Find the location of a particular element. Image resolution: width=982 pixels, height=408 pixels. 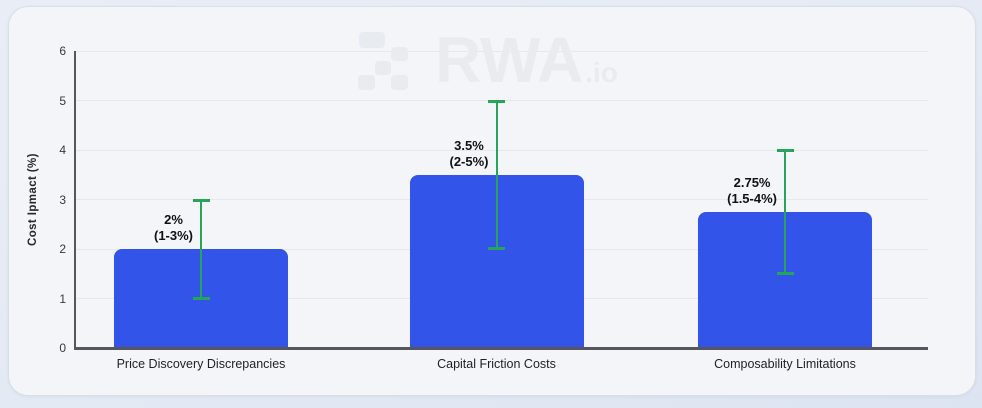

y-tick-label: 5 is located at coordinates (62, 100).